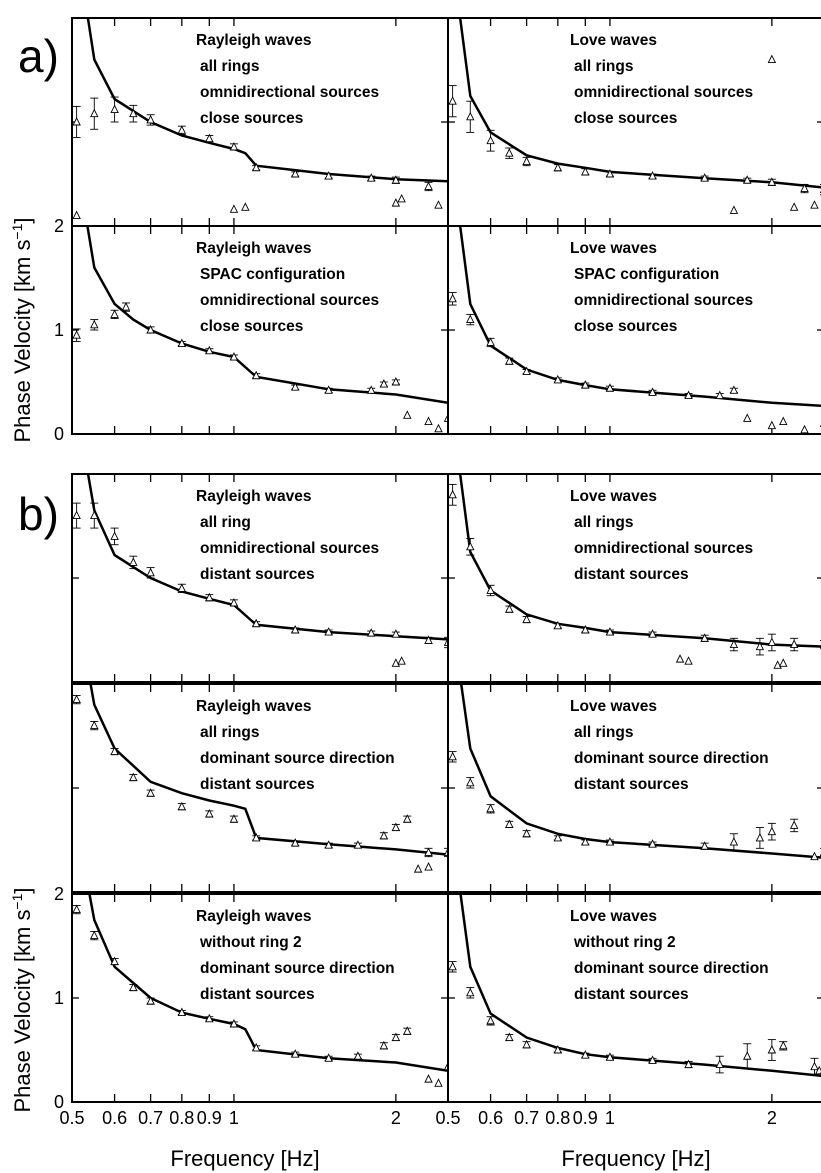 The width and height of the screenshot is (821, 1173). What do you see at coordinates (22, 329) in the screenshot?
I see `ylabel-top: Phase Velocity [km s−1]` at bounding box center [22, 329].